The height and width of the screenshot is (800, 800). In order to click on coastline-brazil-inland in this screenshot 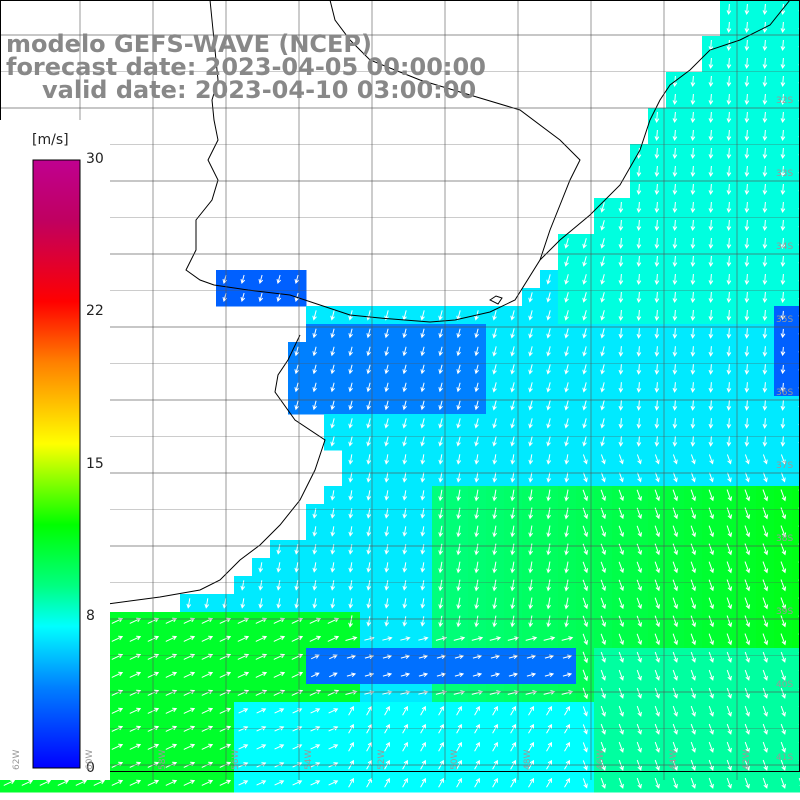, I will do `click(455, 130)`.